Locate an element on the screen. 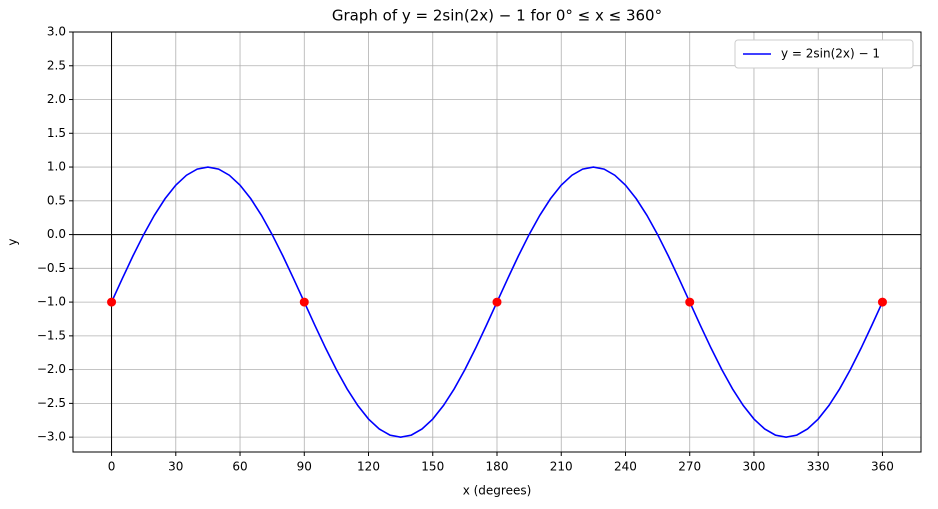 The image size is (938, 509). x-tick-label: 360 is located at coordinates (882, 467).